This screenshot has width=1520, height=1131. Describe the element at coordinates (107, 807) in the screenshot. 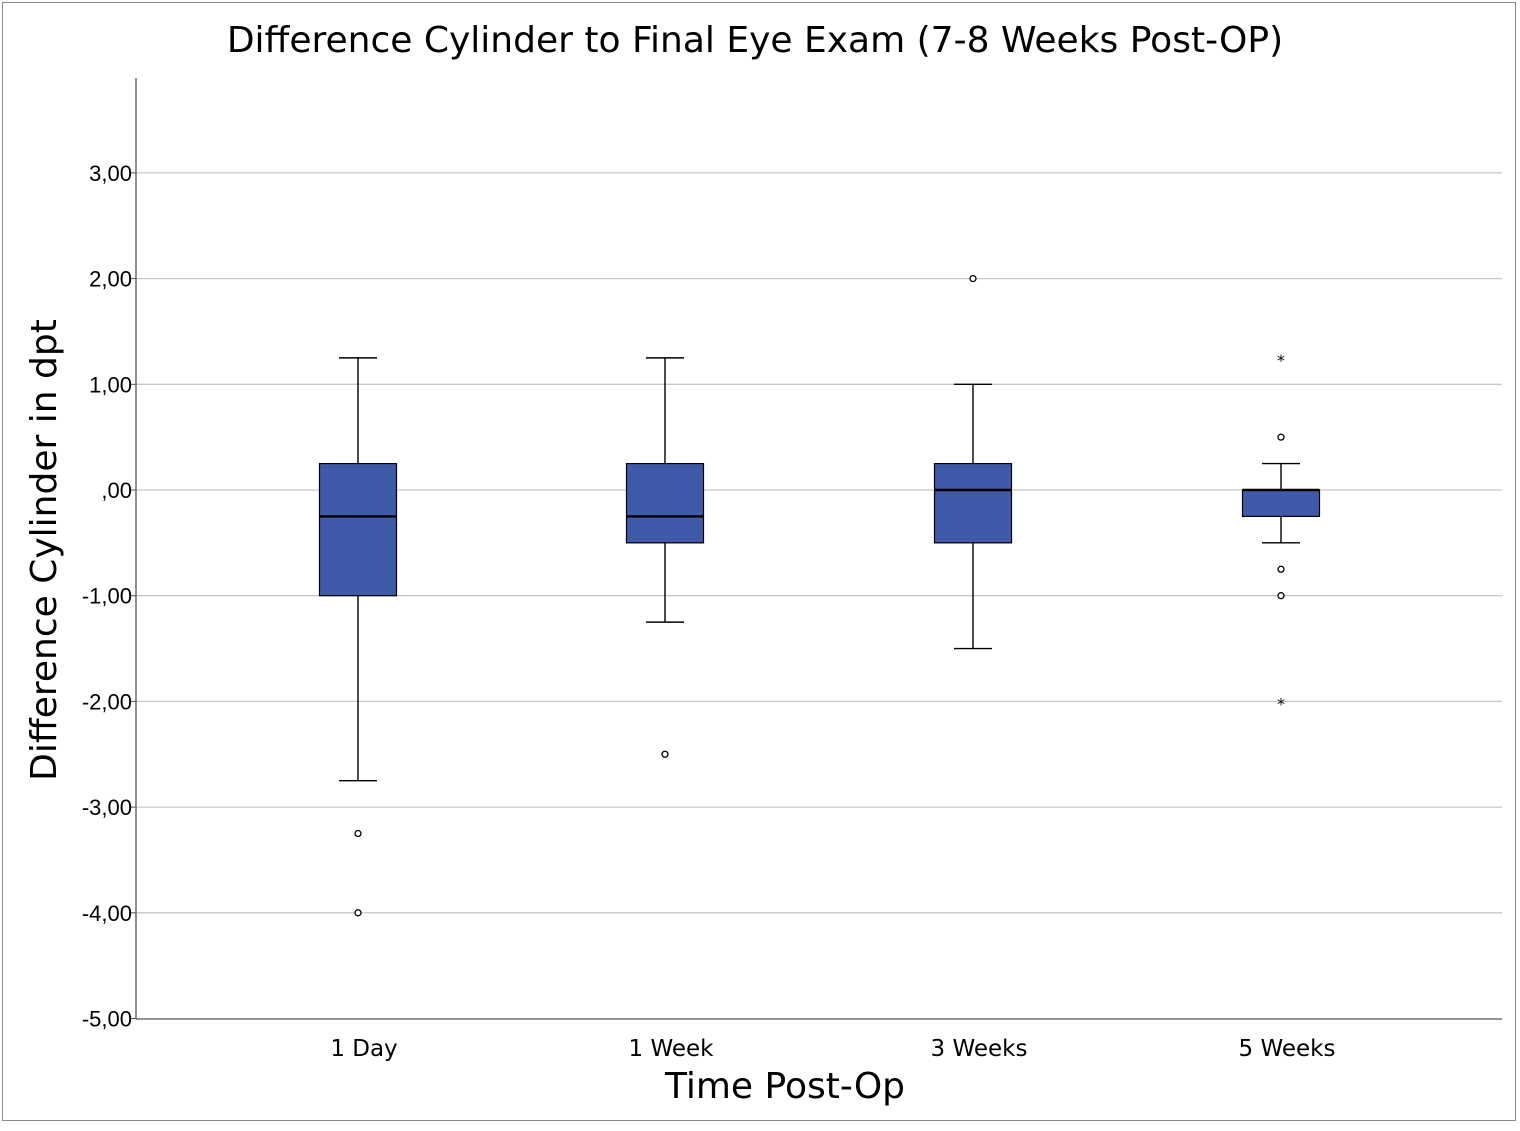

I see `y-tick-label: -3,00` at that location.